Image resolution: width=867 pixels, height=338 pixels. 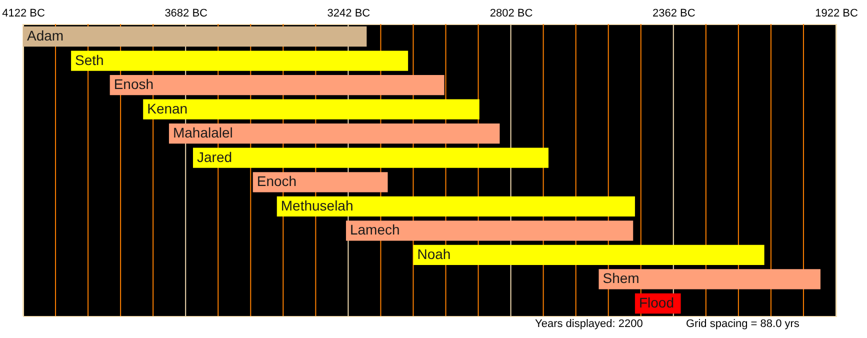 What do you see at coordinates (276, 181) in the screenshot?
I see `y-tick-label: Enoch` at bounding box center [276, 181].